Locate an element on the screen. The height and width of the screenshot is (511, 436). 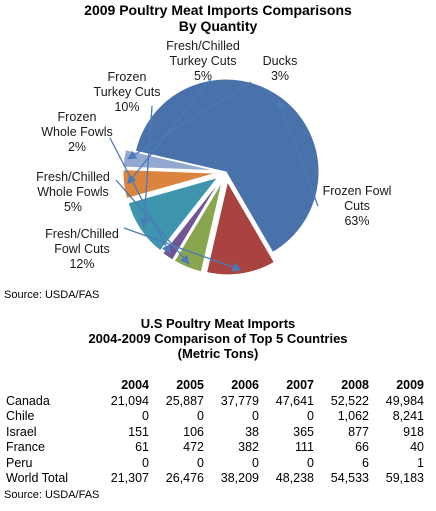
leader-arrow-fresh-chilled-whole-fowls is located at coordinates (152, 222).